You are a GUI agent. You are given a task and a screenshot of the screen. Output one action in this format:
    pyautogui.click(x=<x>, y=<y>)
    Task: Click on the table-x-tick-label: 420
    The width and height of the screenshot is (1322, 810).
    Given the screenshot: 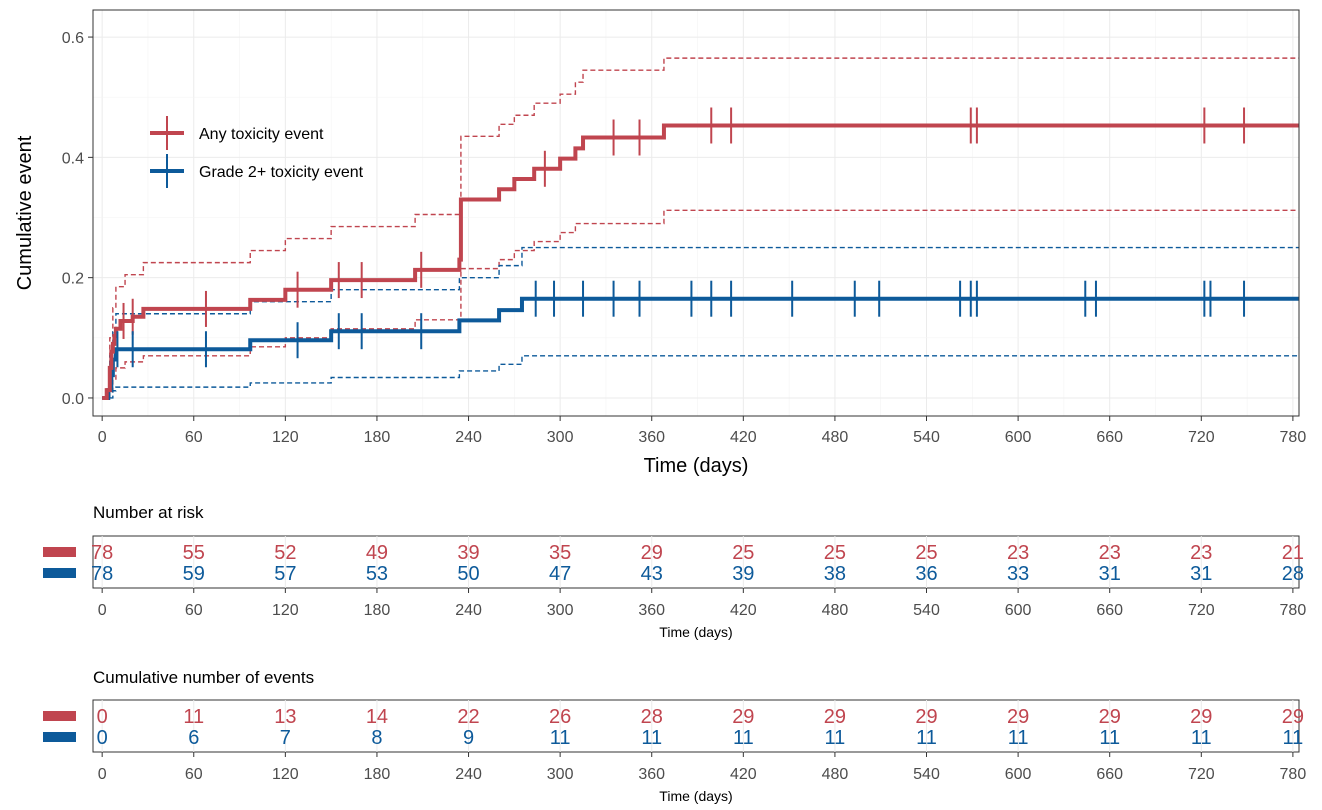 What is the action you would take?
    pyautogui.click(x=743, y=610)
    